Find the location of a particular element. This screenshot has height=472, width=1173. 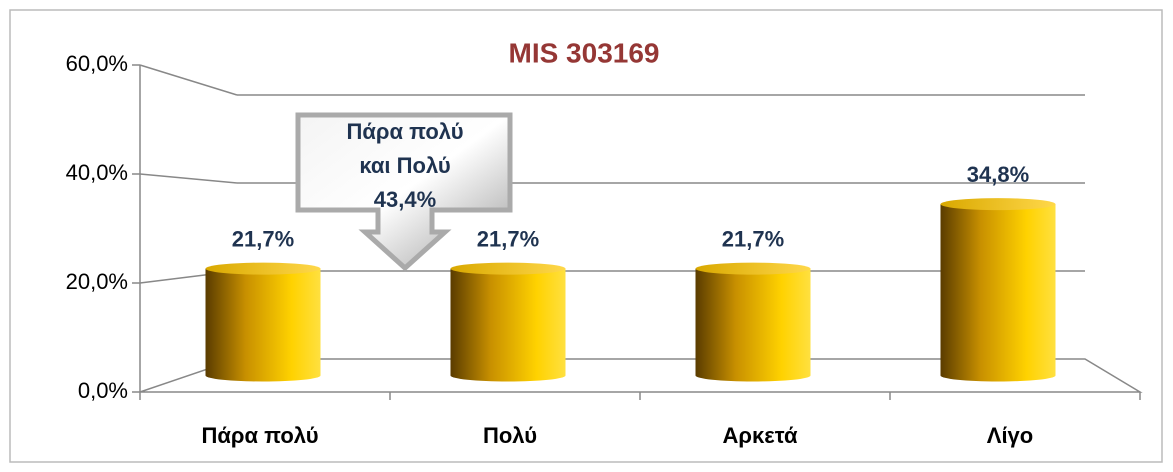

annotation-line: Πάρα πολύ is located at coordinates (404, 131).